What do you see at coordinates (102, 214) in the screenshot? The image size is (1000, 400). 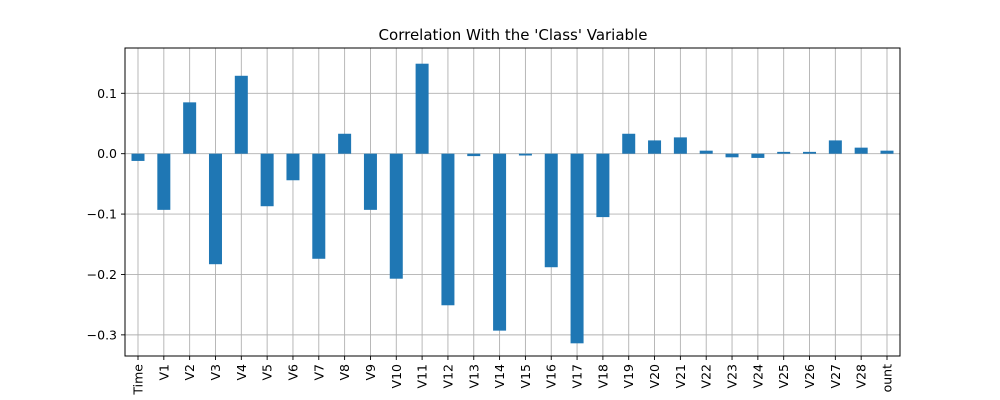 I see `y-tick-label: −0.1` at bounding box center [102, 214].